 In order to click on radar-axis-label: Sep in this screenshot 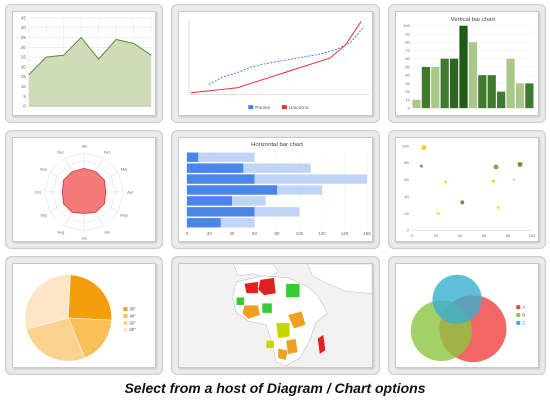, I will do `click(44, 214)`.